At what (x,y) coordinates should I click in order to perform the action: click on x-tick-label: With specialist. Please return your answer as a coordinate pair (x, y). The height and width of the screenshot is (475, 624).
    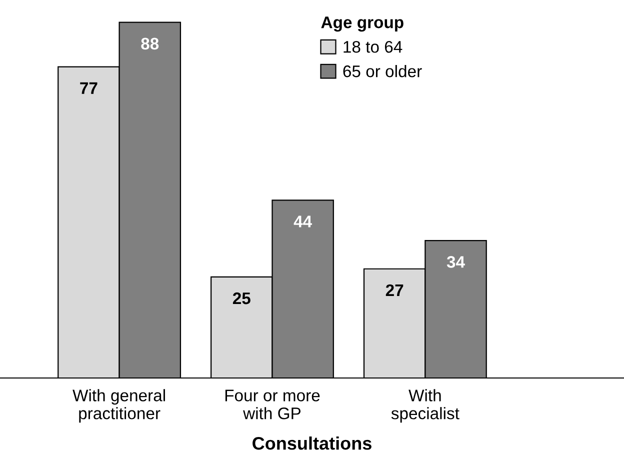
    Looking at the image, I should click on (425, 406).